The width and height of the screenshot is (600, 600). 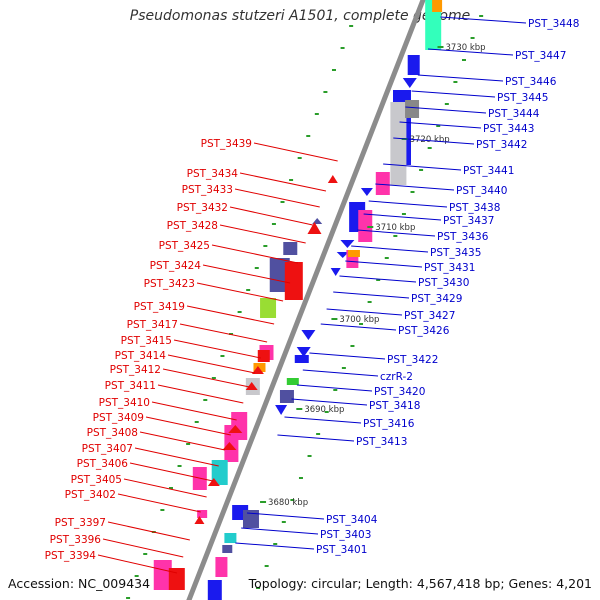 What do you see at coordinates (501, 145) in the screenshot?
I see `forward-gene-label: PST_3442` at bounding box center [501, 145].